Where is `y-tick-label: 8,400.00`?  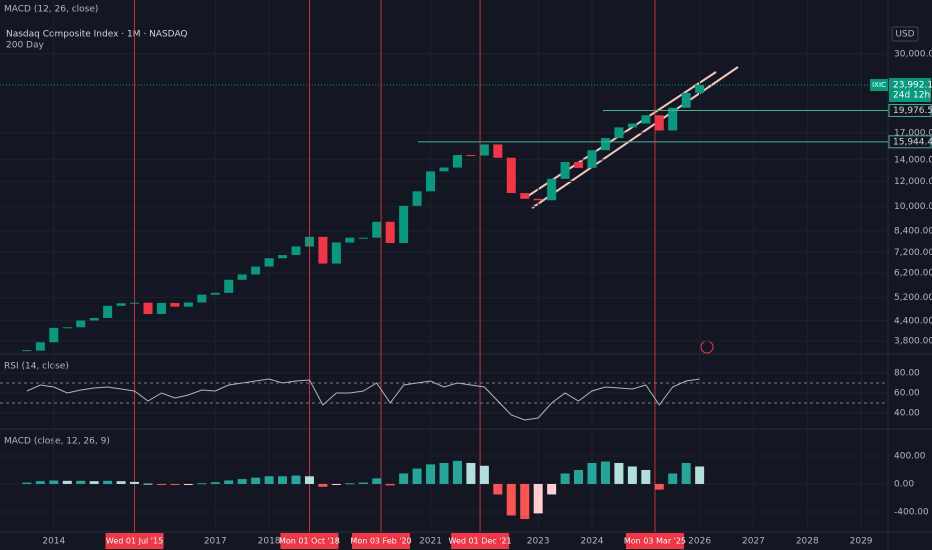
y-tick-label: 8,400.00 is located at coordinates (913, 231).